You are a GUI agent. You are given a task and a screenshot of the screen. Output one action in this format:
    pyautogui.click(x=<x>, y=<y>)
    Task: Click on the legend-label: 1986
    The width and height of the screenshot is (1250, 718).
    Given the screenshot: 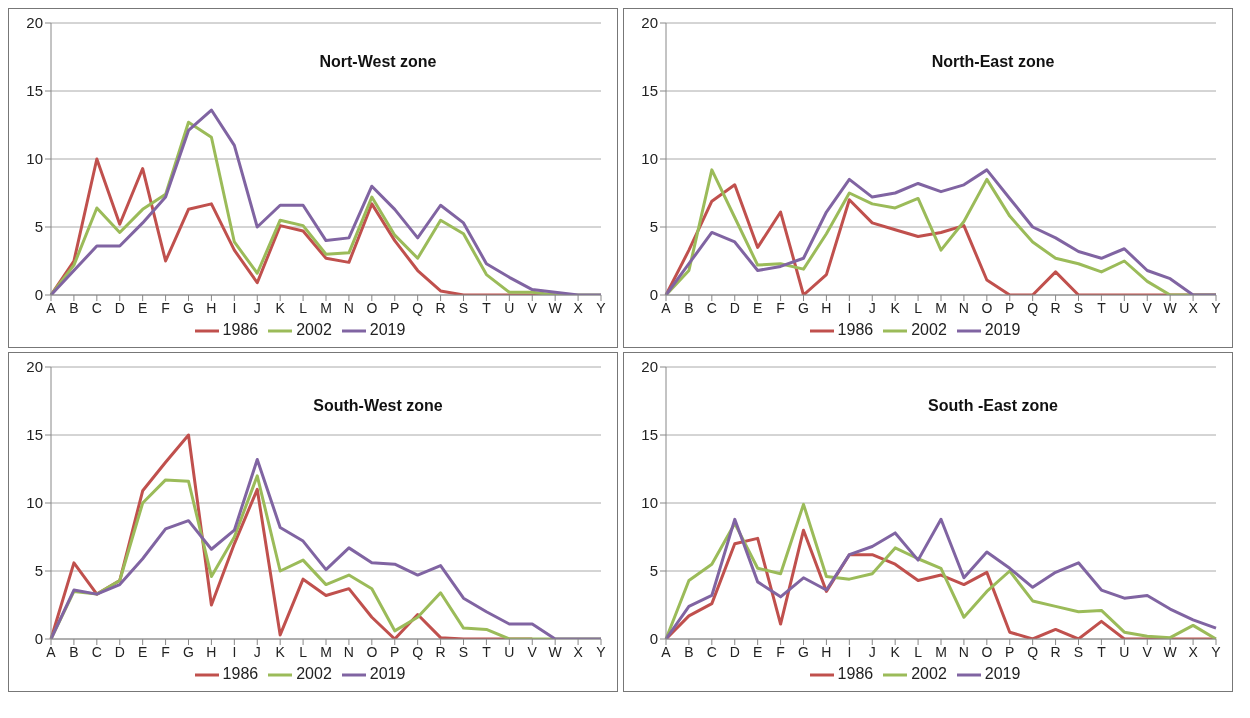 What is the action you would take?
    pyautogui.click(x=240, y=330)
    